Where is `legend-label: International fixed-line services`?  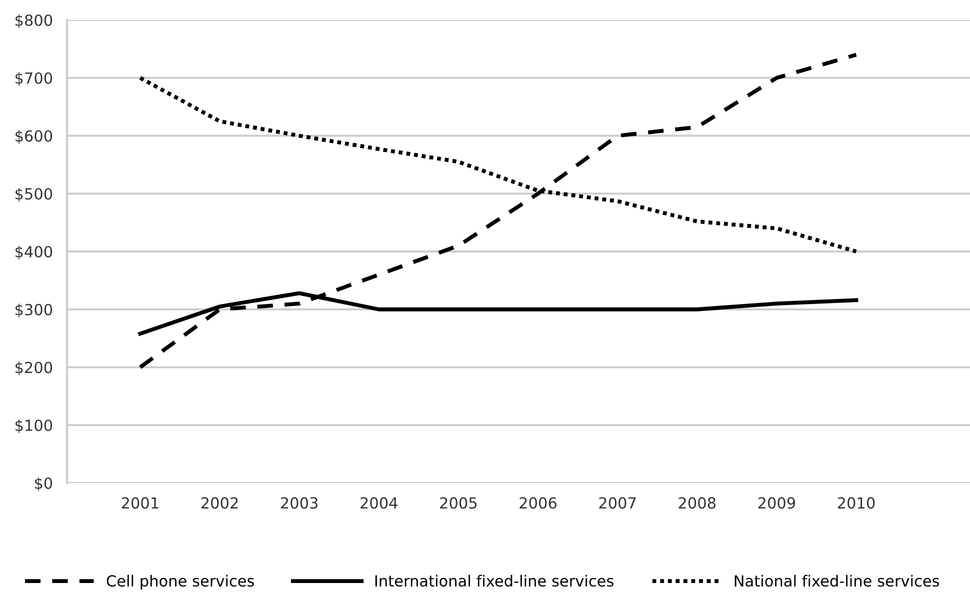 legend-label: International fixed-line services is located at coordinates (494, 580).